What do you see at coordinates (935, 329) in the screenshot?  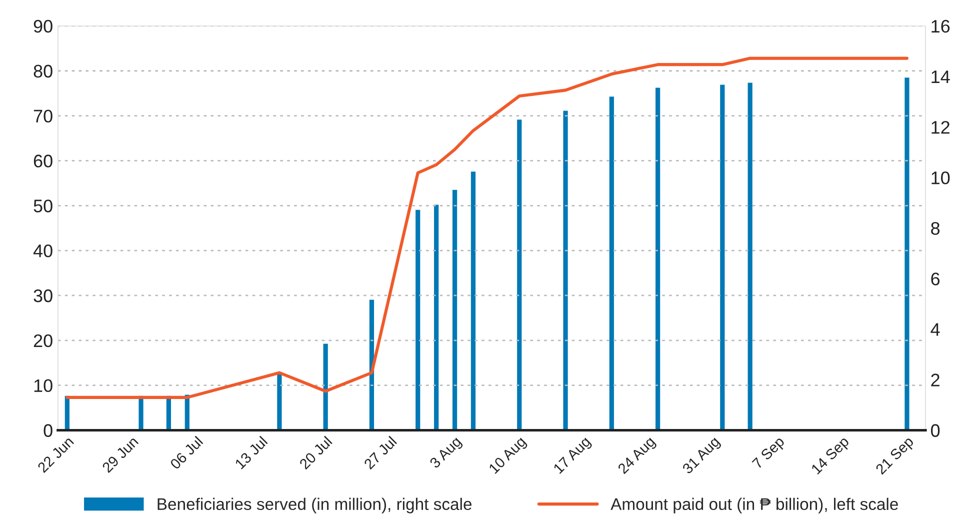 I see `y2-tick-label: 4` at bounding box center [935, 329].